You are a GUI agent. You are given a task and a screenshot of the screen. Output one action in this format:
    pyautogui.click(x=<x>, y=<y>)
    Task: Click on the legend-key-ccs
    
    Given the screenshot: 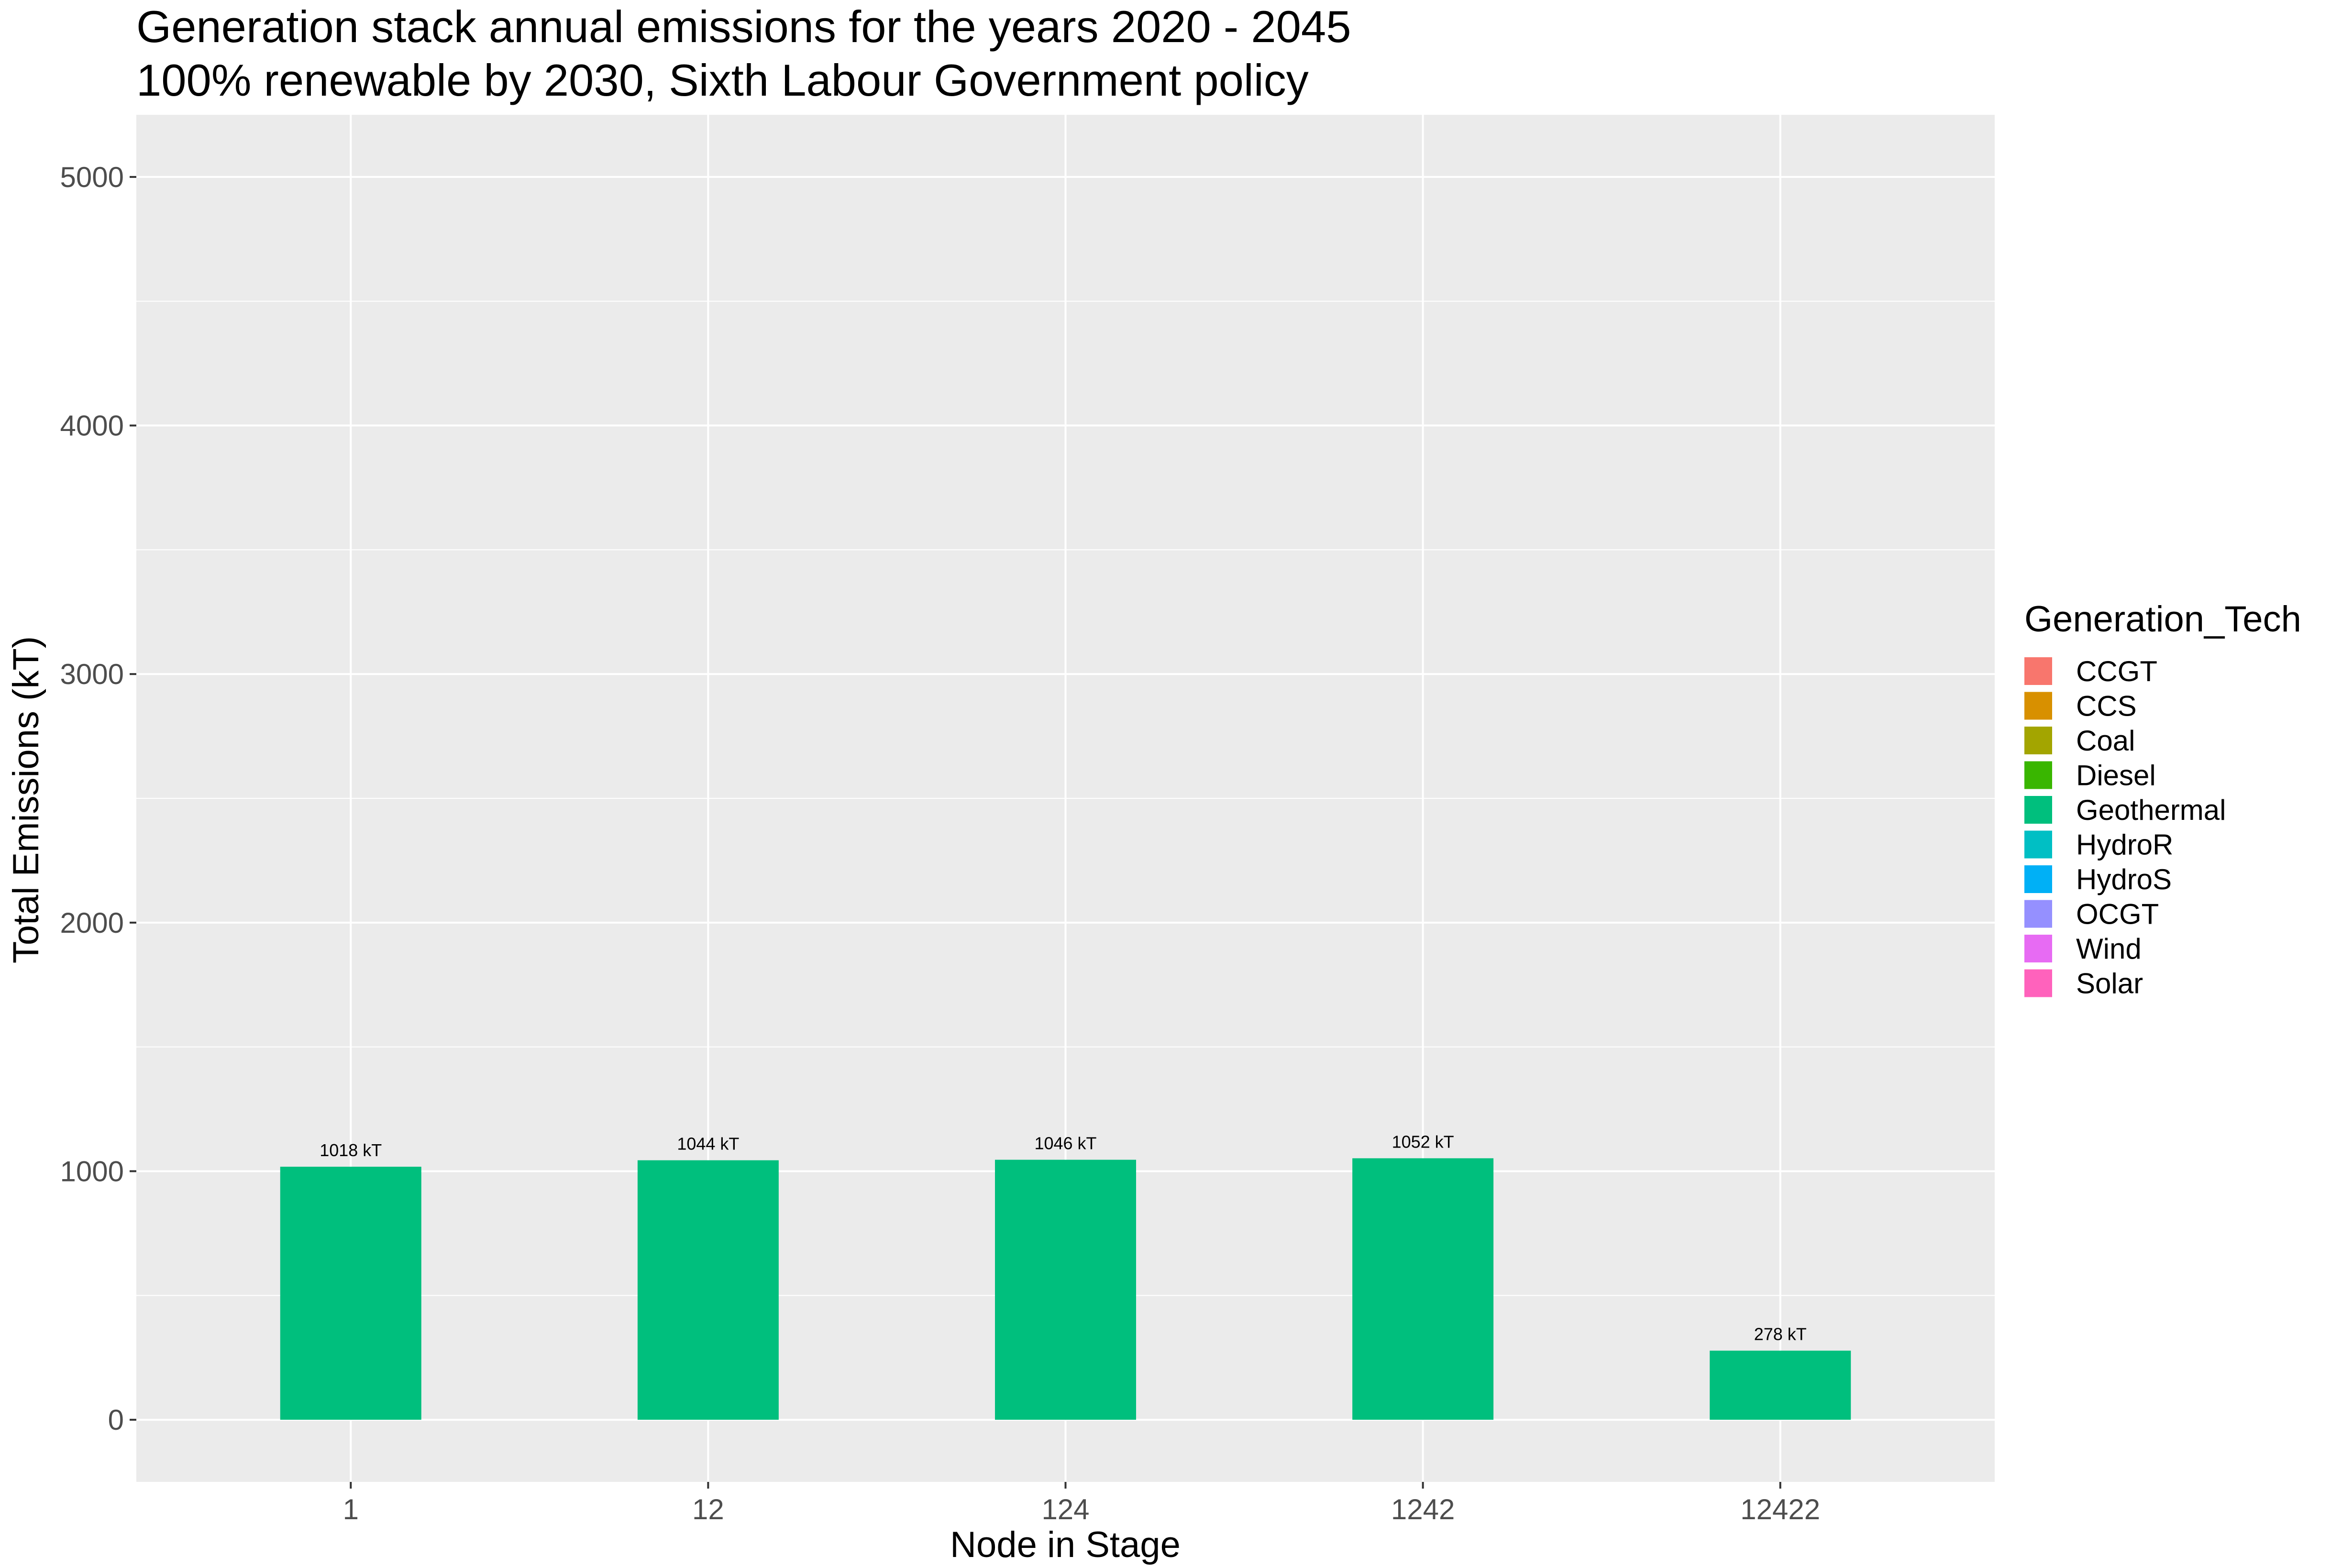 What is the action you would take?
    pyautogui.click(x=2038, y=706)
    